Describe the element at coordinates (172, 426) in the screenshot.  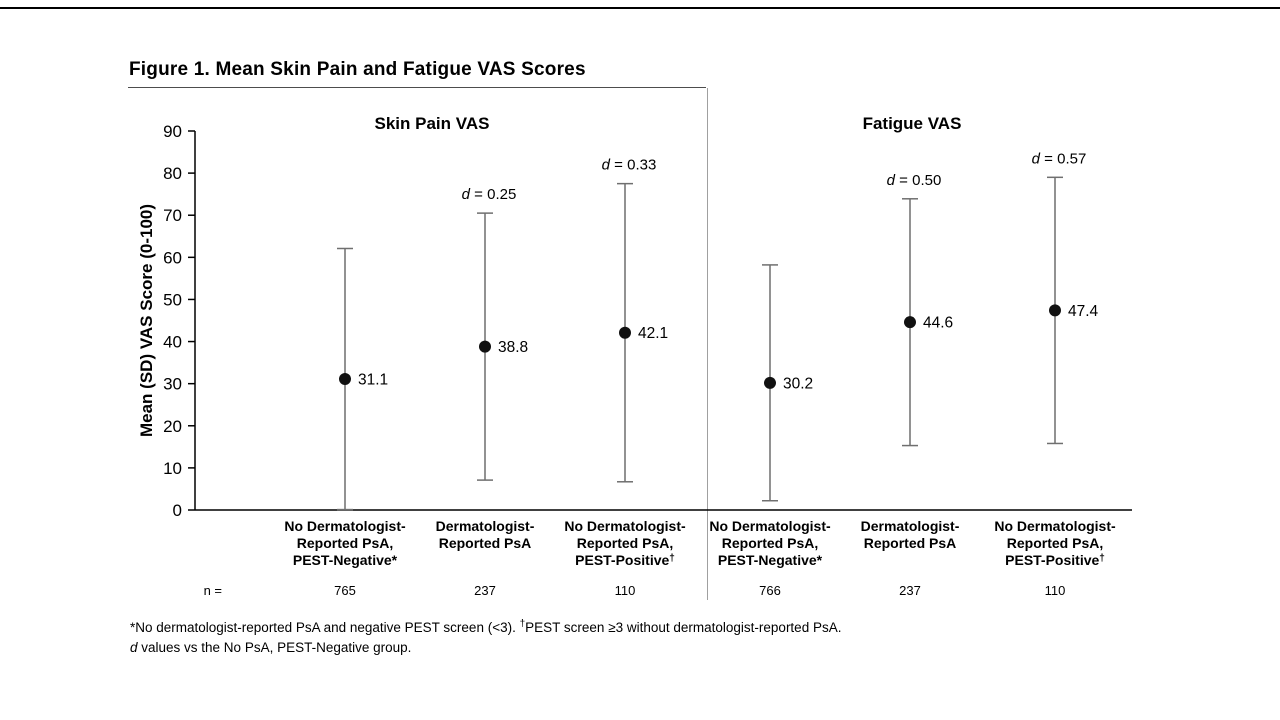
I see `y-tick-label: 20` at that location.